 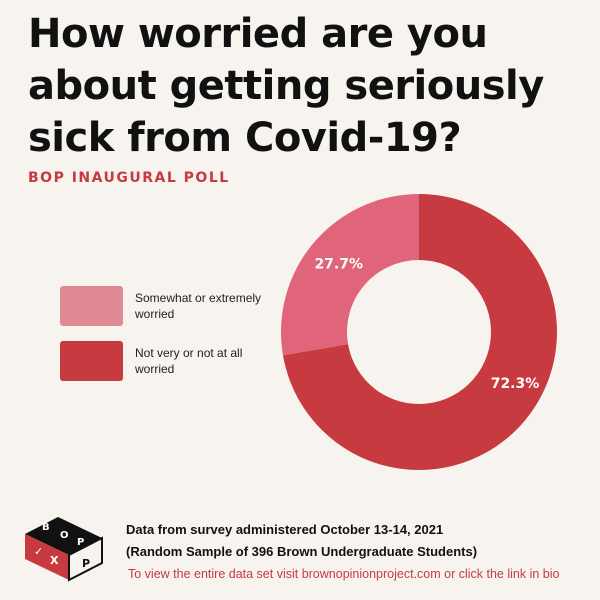 What do you see at coordinates (189, 361) in the screenshot?
I see `legend-label-not-very: Not very or not at all worried` at bounding box center [189, 361].